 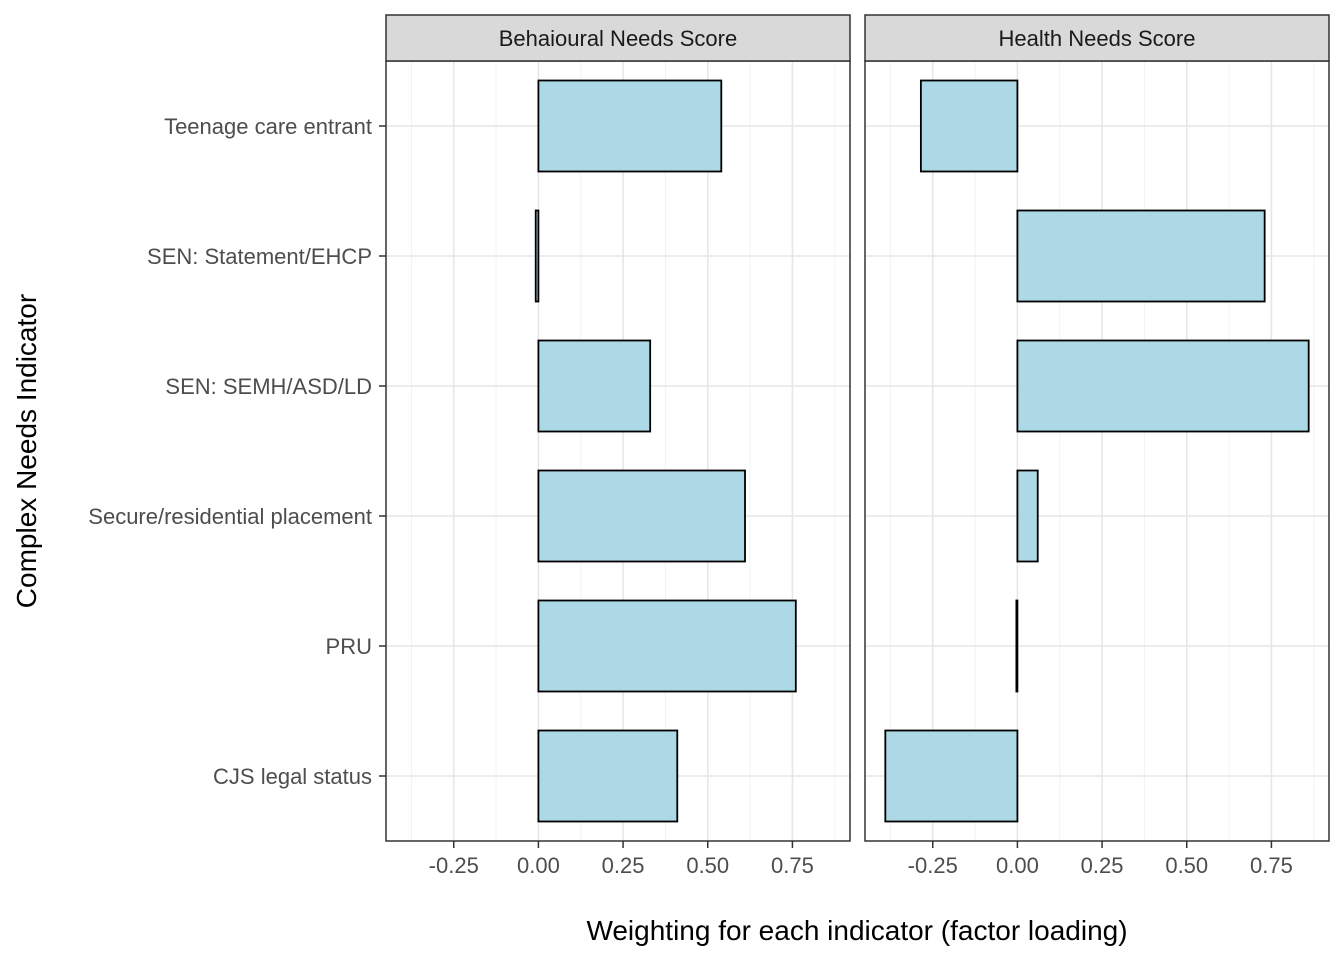 I want to click on facet-title: Health Needs Score, so click(x=1097, y=38).